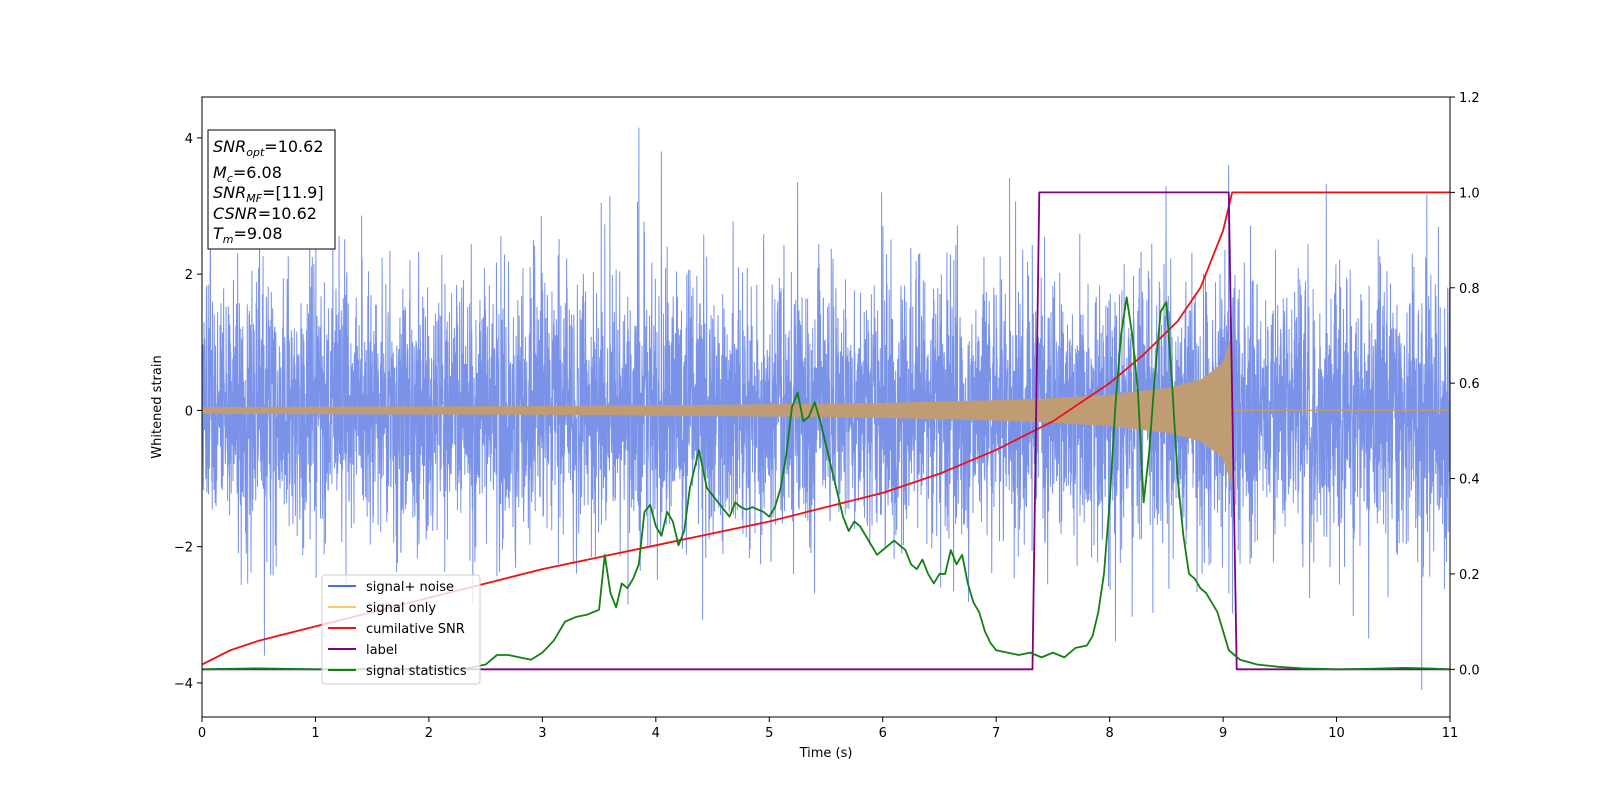 This screenshot has height=800, width=1600. Describe the element at coordinates (1469, 670) in the screenshot. I see `y2-tick-label: 0.0` at that location.